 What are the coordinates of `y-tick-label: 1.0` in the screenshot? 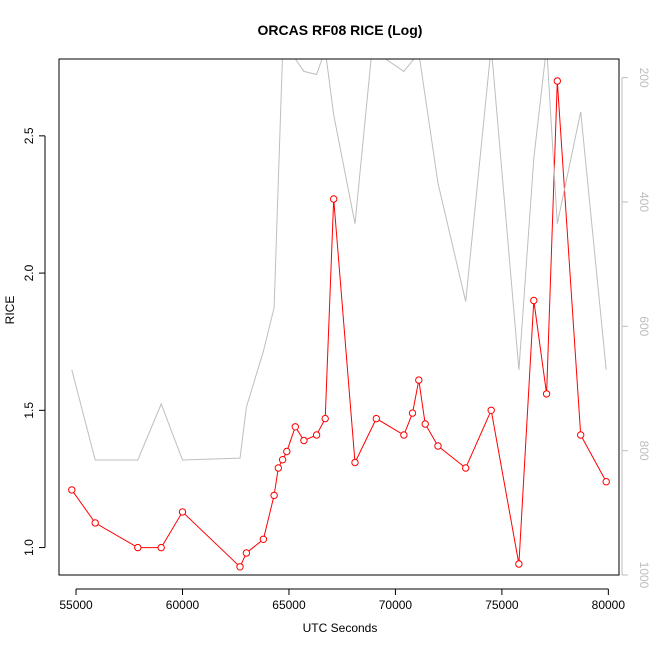 It's located at (29, 547).